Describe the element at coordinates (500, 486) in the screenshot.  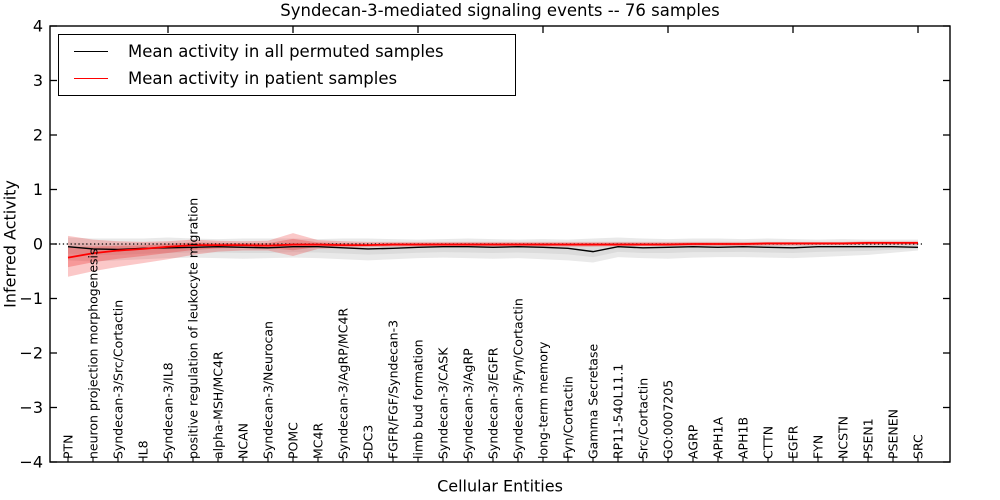
I see `x-axis-label: Cellular Entities` at that location.